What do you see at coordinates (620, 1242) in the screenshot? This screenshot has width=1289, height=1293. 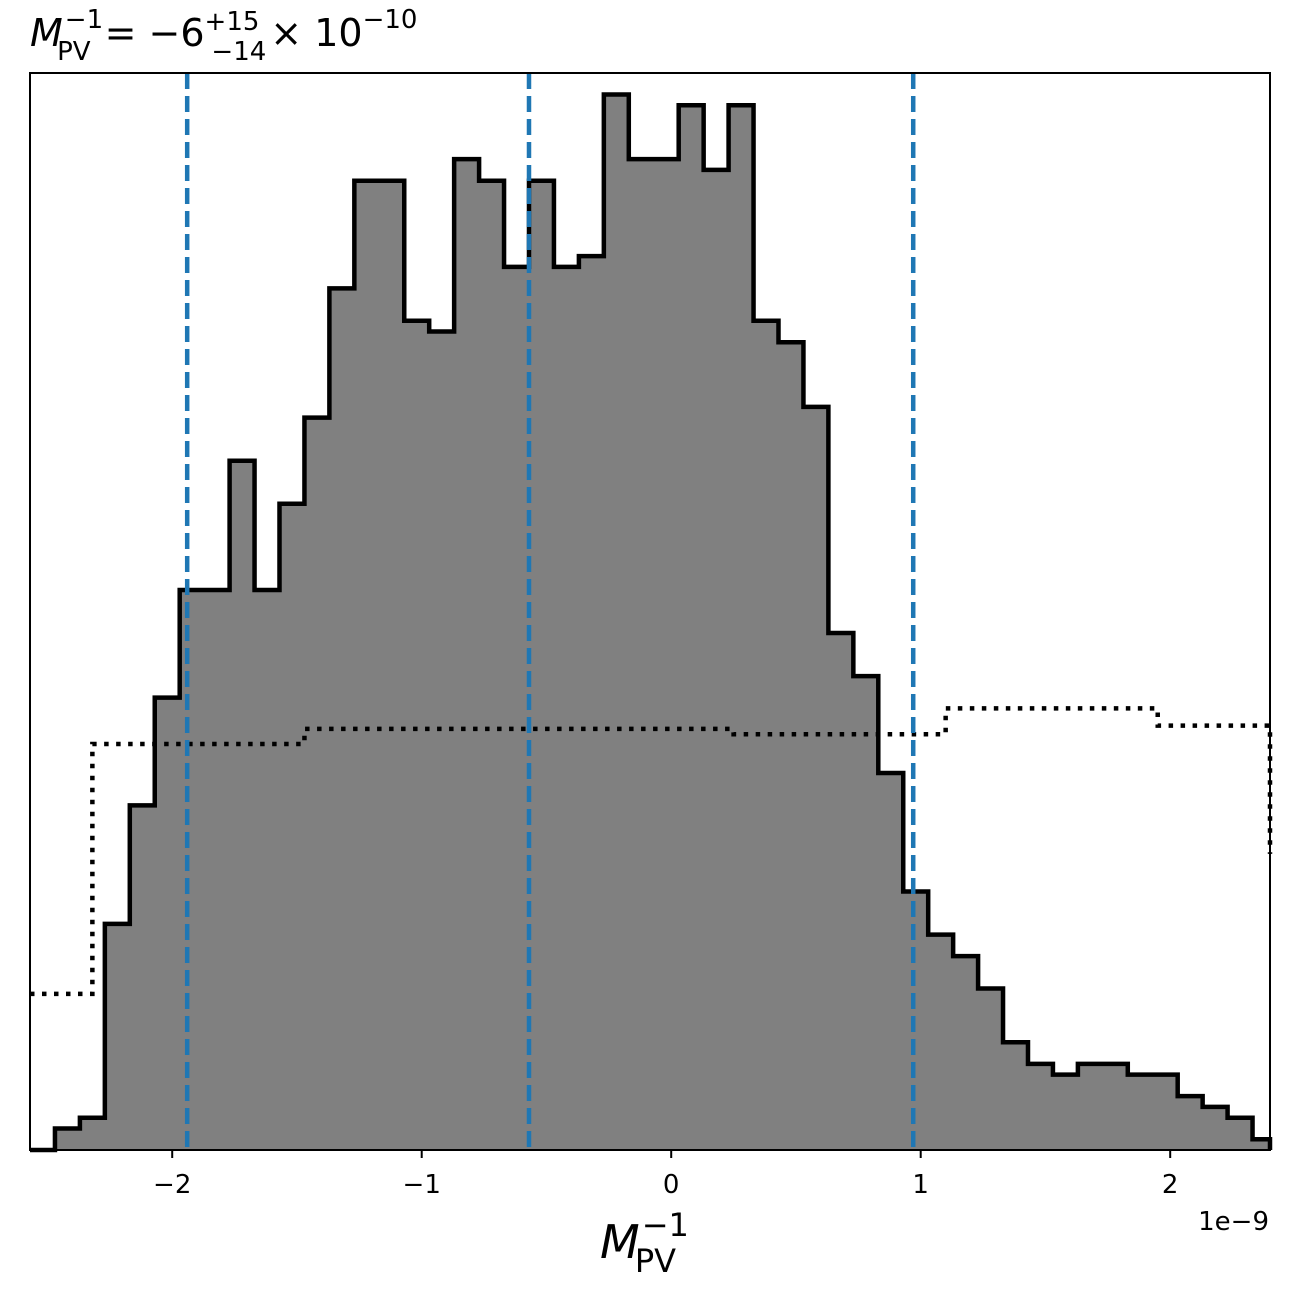 I see `xlabel-symbol: M` at bounding box center [620, 1242].